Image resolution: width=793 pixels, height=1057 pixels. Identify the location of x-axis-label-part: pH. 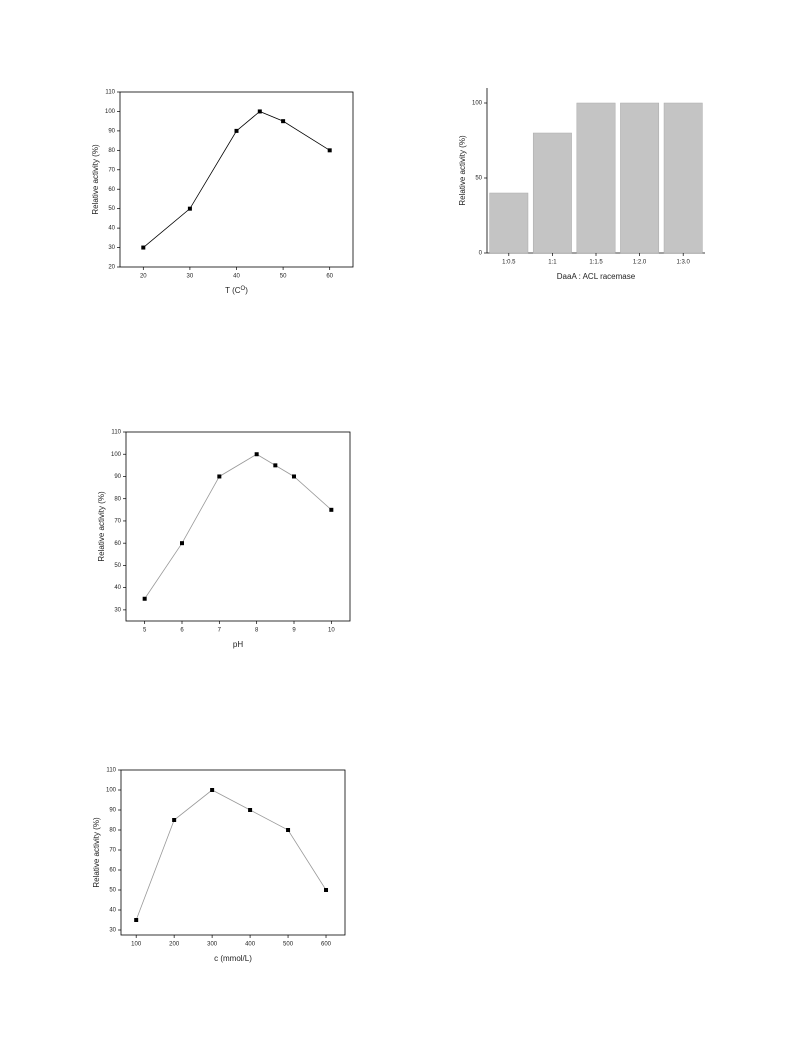
(238, 644).